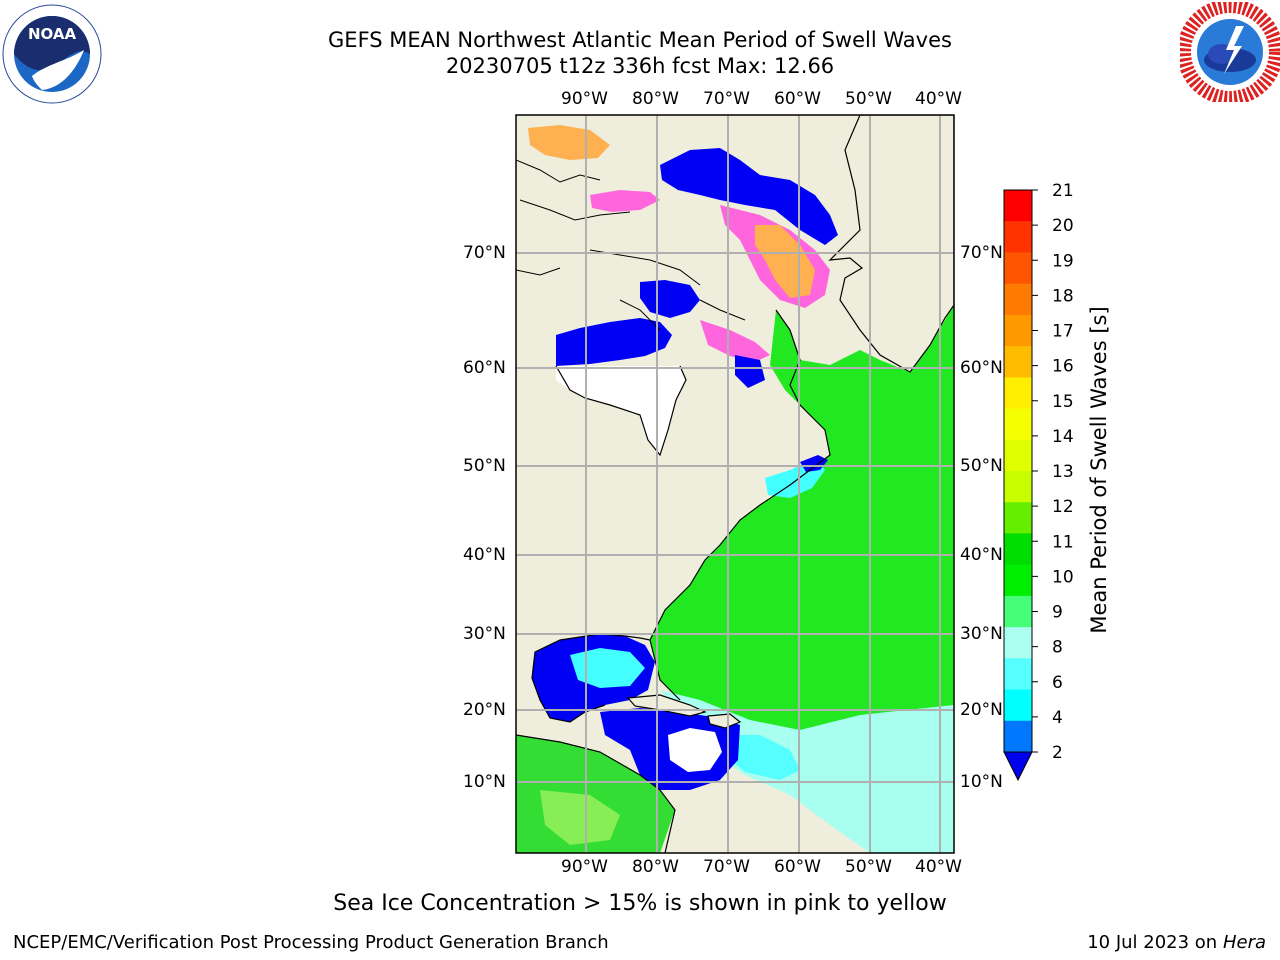 The image size is (1280, 960). Describe the element at coordinates (981, 368) in the screenshot. I see `lat-label-right-60n: 60°N` at that location.